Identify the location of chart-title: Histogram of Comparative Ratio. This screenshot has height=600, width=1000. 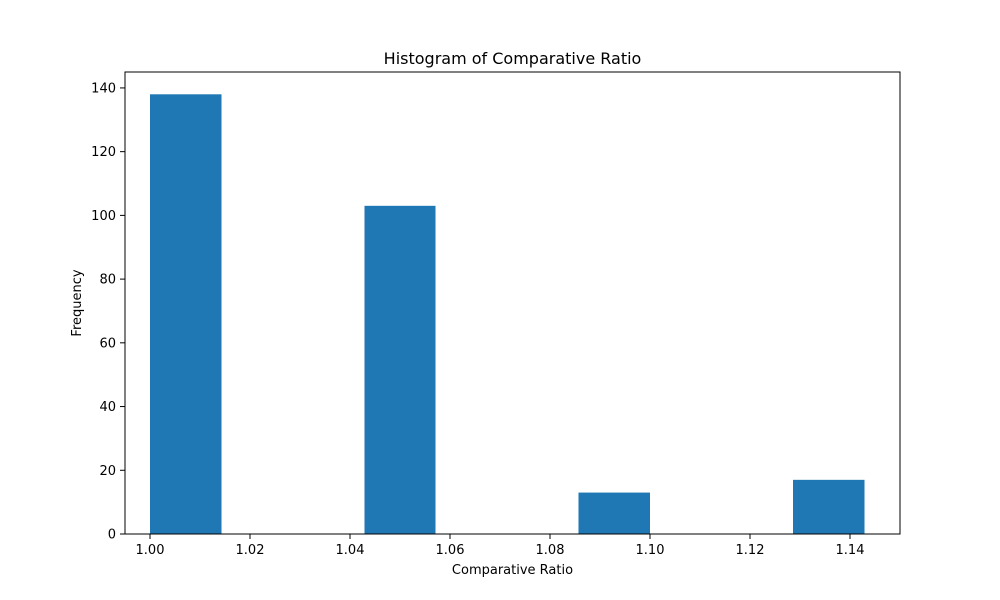
(513, 58).